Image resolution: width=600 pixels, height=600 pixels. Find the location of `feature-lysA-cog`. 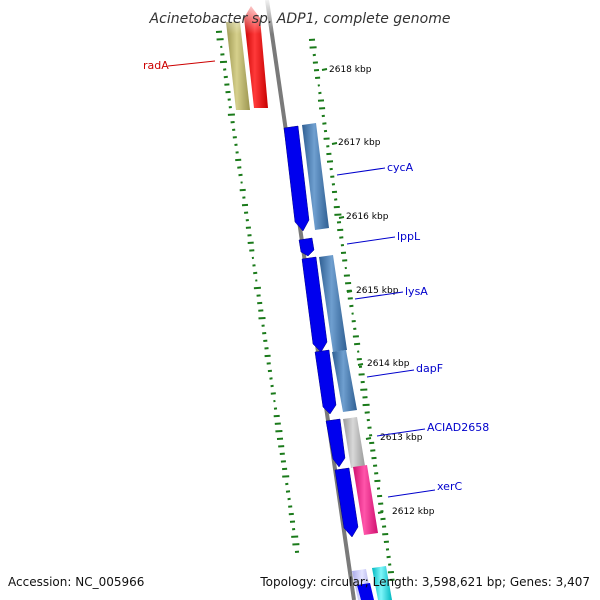

feature-lysA-cog is located at coordinates (333, 303).